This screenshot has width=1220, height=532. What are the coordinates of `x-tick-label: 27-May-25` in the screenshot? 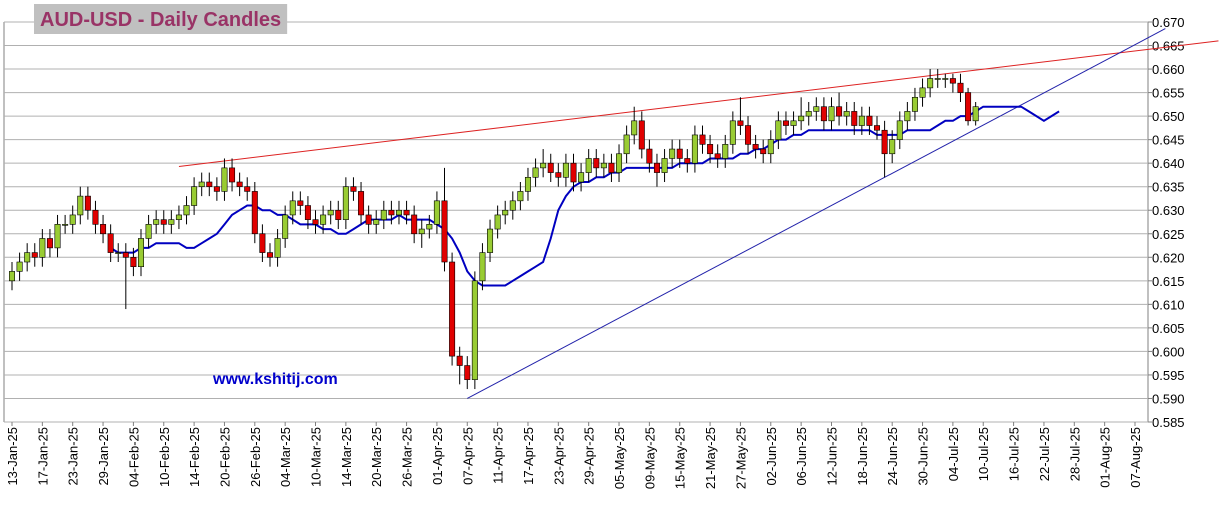 It's located at (740, 458).